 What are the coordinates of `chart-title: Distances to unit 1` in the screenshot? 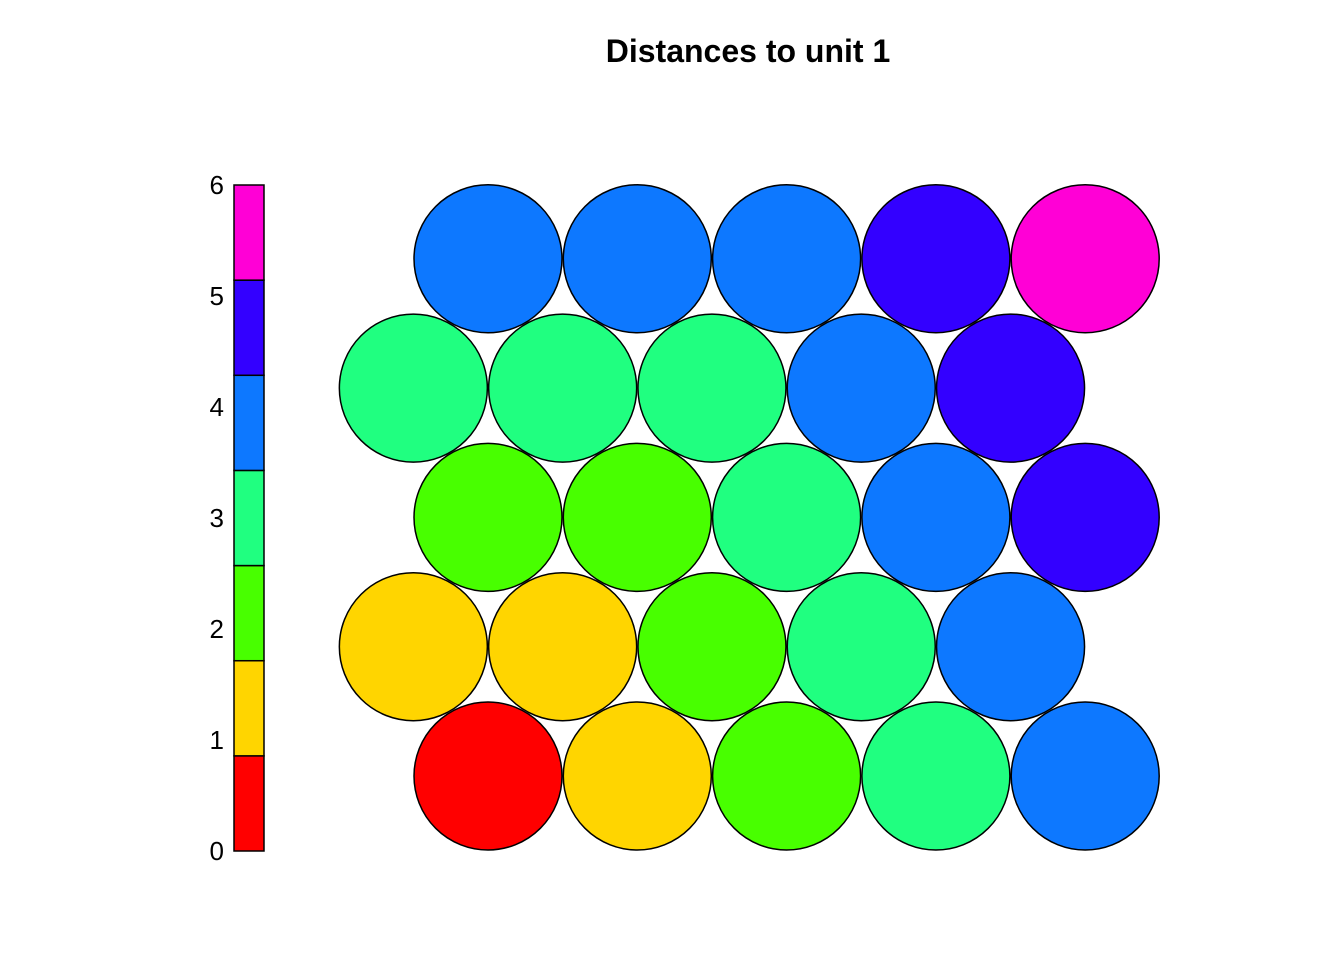 It's located at (748, 51).